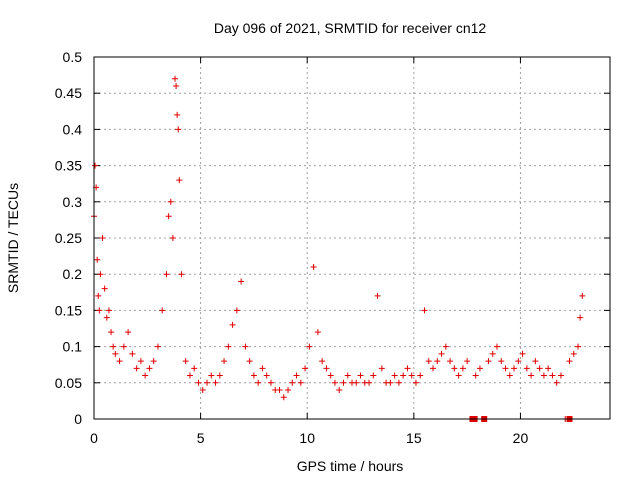 This screenshot has width=640, height=480. I want to click on y-tick-label: 0.3, so click(73, 202).